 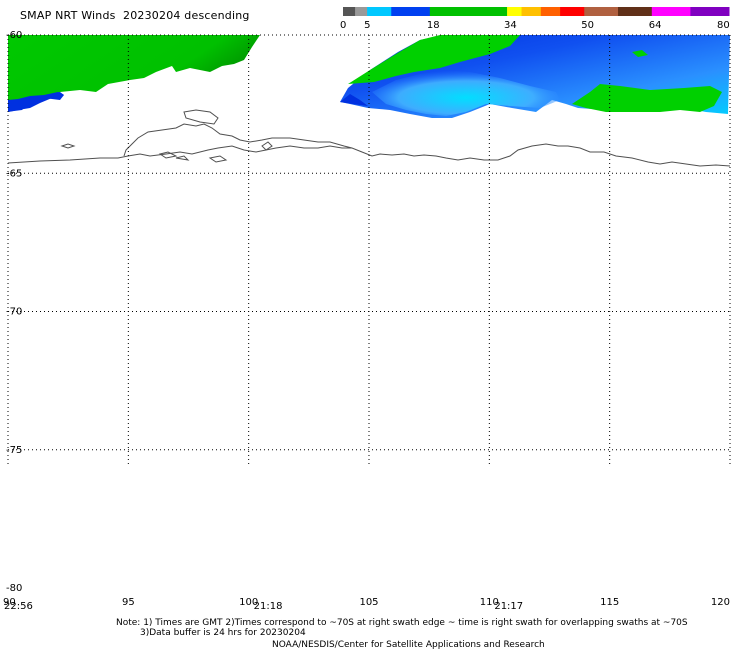 What do you see at coordinates (14, 450) in the screenshot?
I see `lat-label: -75` at bounding box center [14, 450].